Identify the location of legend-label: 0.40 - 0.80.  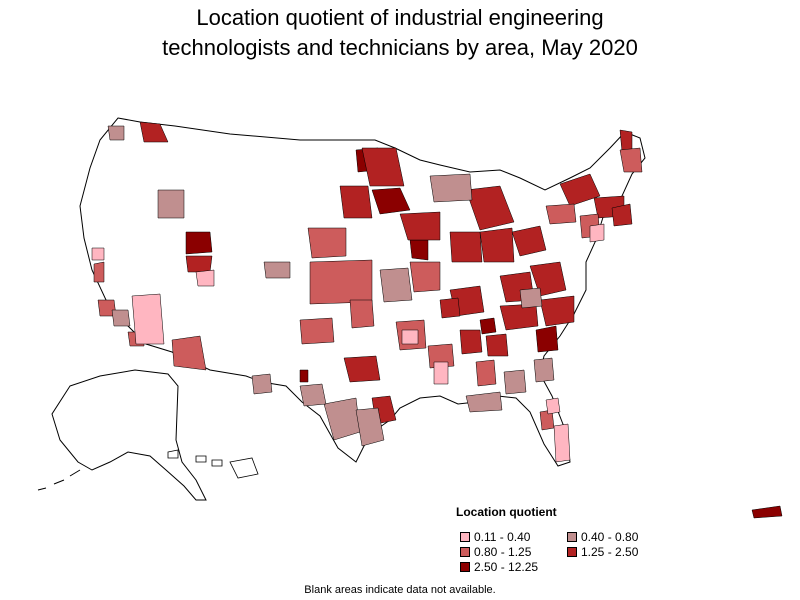
(610, 537).